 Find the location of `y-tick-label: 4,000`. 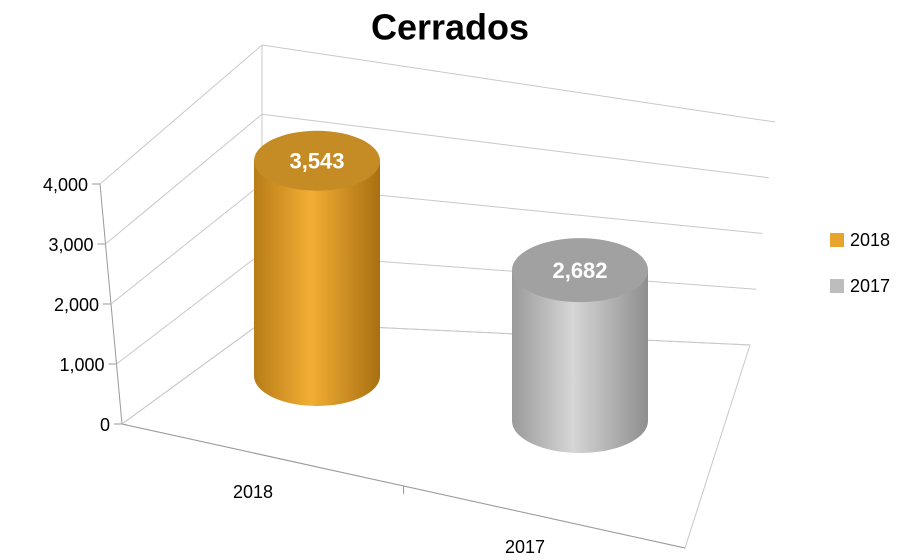

y-tick-label: 4,000 is located at coordinates (65, 185).